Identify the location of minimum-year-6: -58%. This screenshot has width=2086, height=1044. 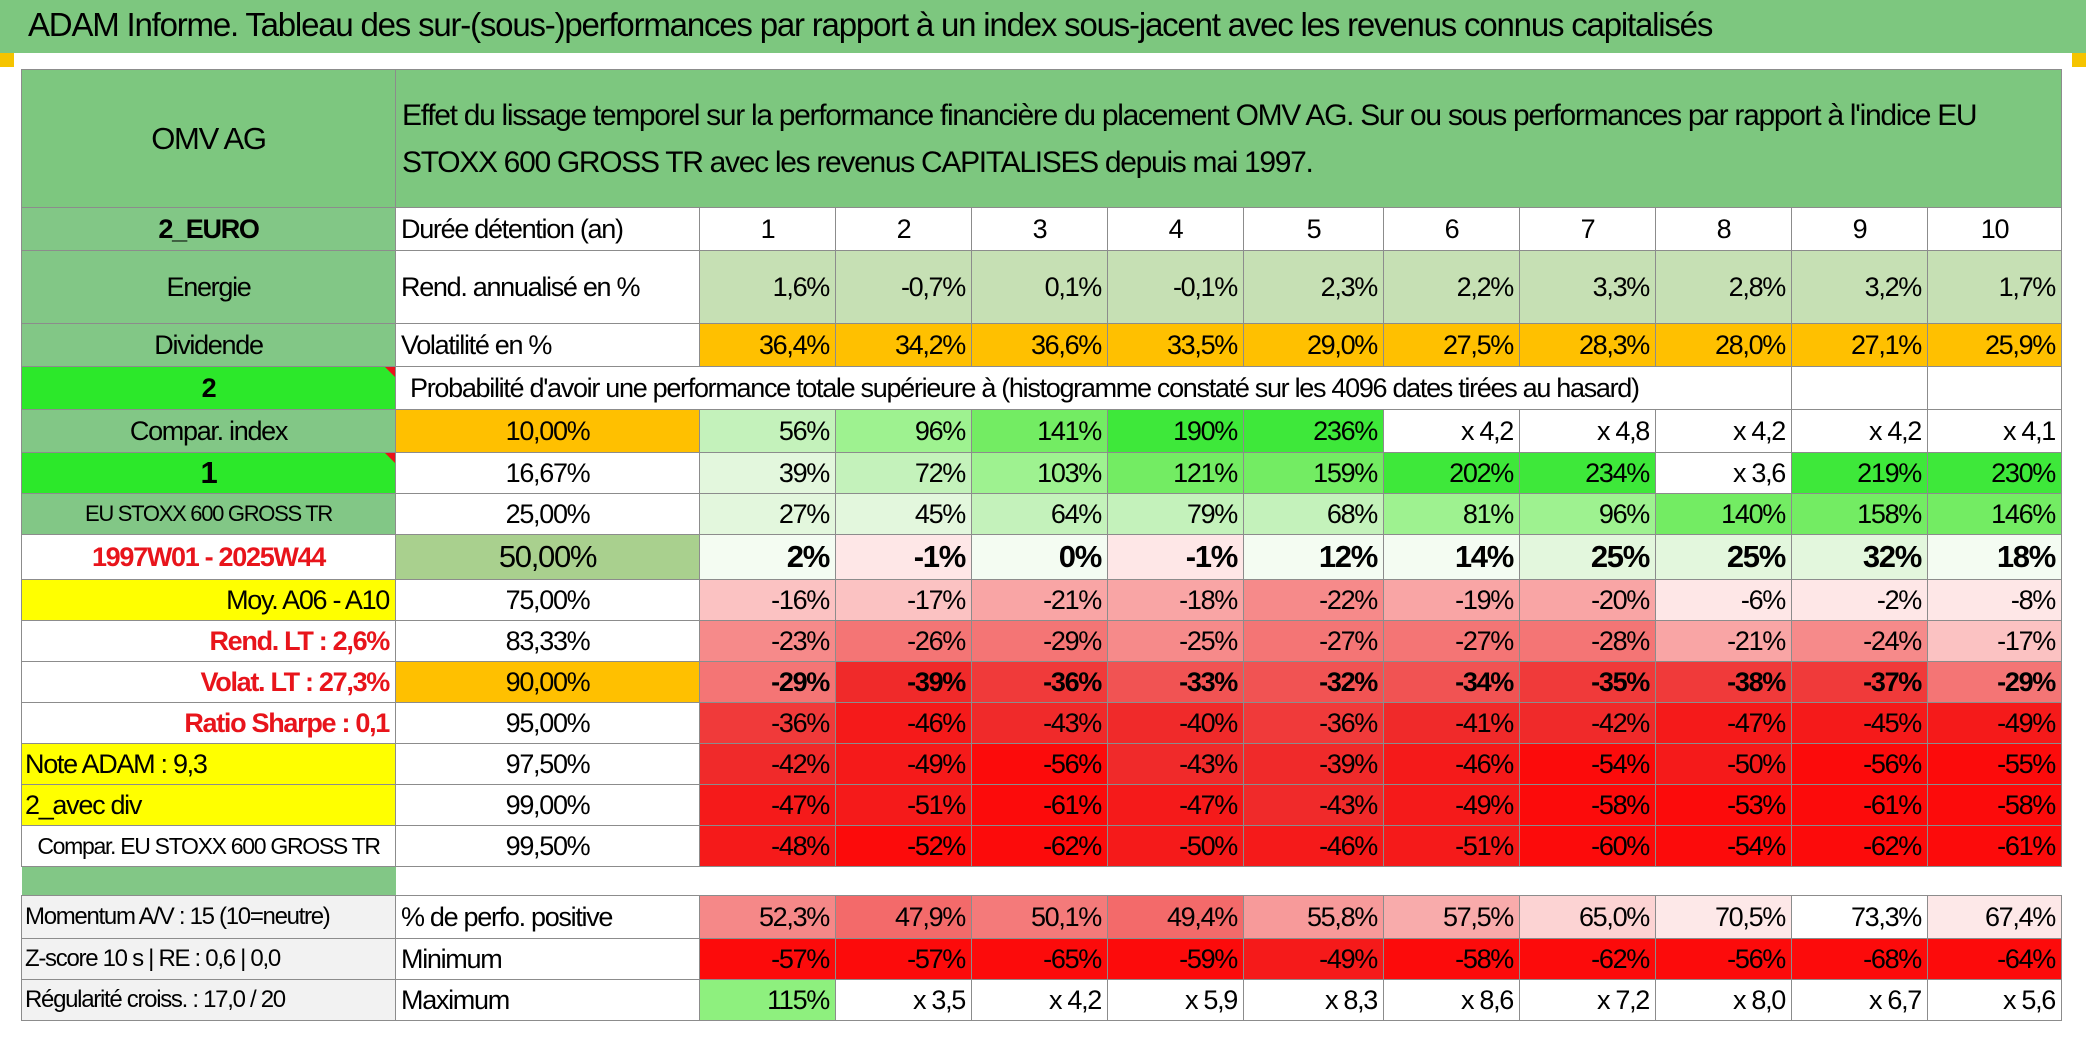
(1451, 959).